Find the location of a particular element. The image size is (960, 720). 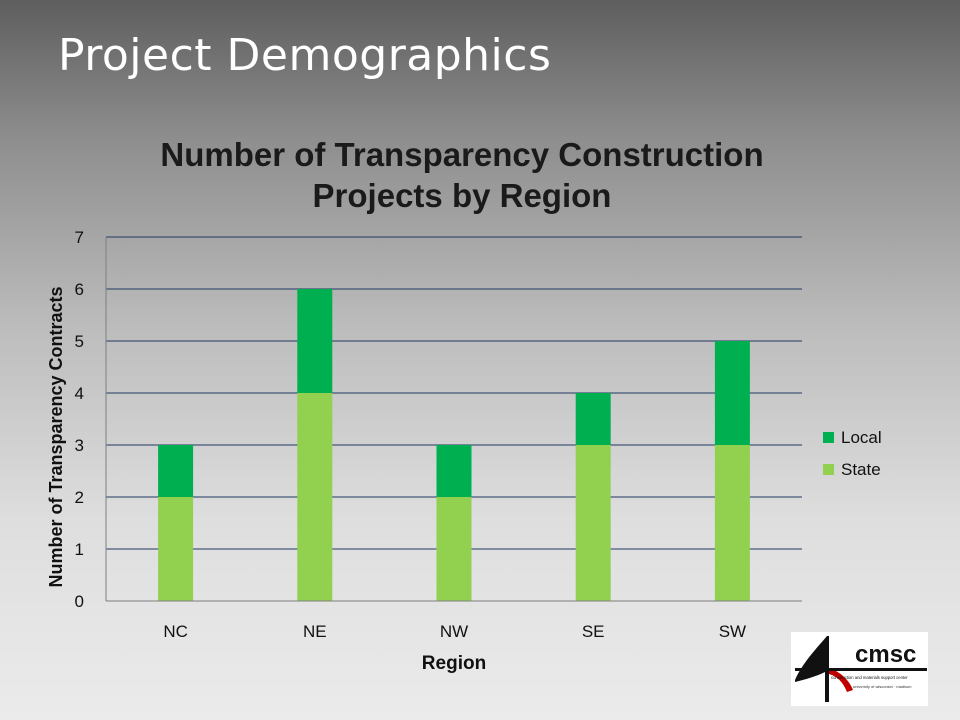

bar-state-sw is located at coordinates (732, 523).